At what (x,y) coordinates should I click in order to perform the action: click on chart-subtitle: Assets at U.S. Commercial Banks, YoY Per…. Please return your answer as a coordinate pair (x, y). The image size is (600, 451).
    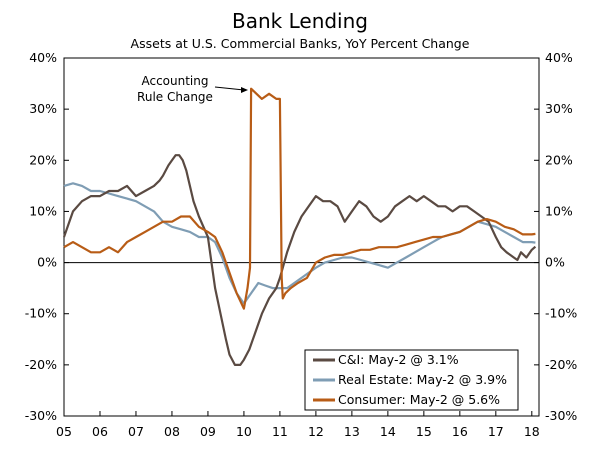
    Looking at the image, I should click on (300, 43).